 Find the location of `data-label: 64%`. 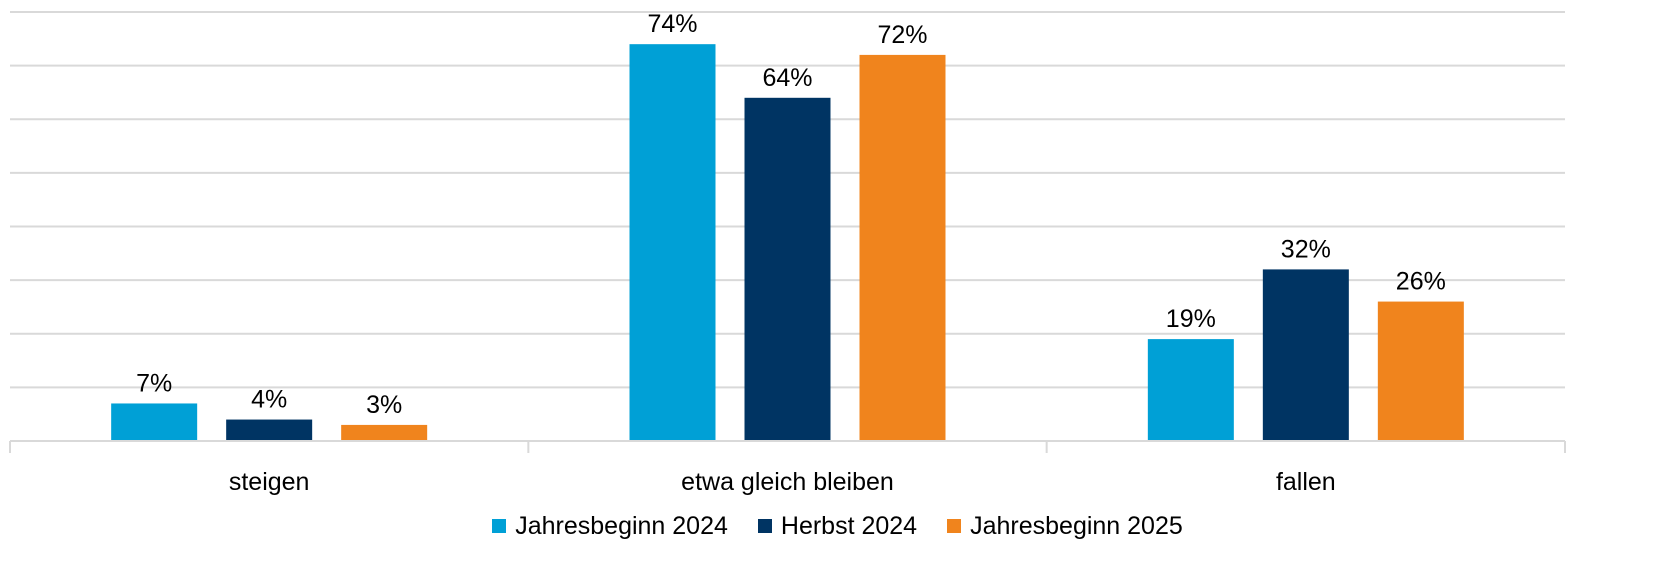

data-label: 64% is located at coordinates (787, 78).